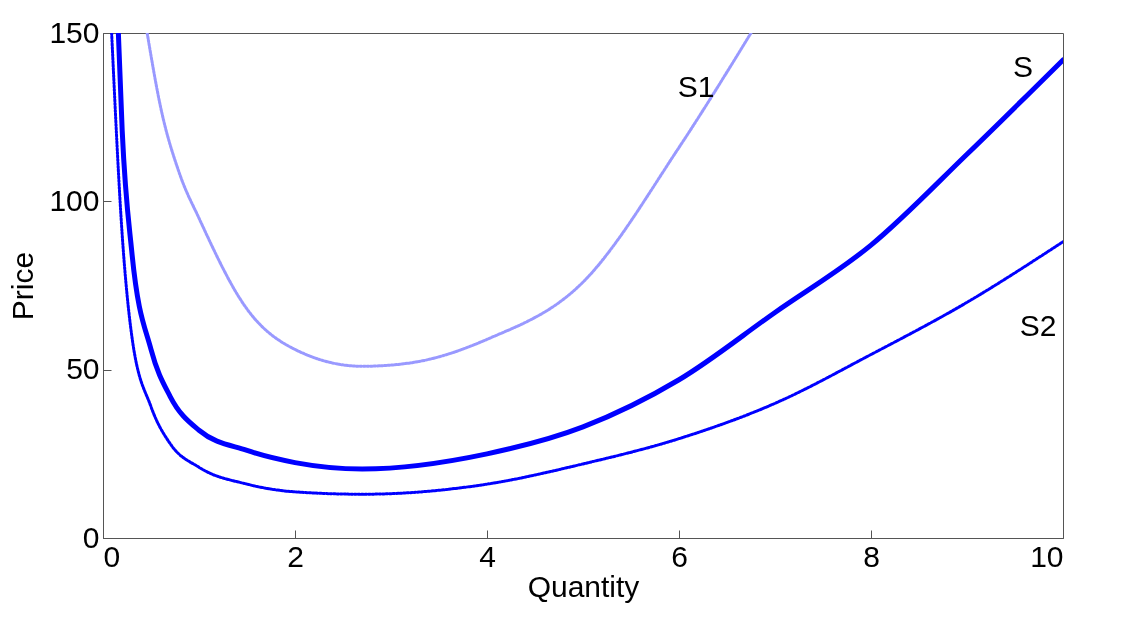 The image size is (1146, 632). What do you see at coordinates (74, 32) in the screenshot?
I see `y-tick-label: 150` at bounding box center [74, 32].